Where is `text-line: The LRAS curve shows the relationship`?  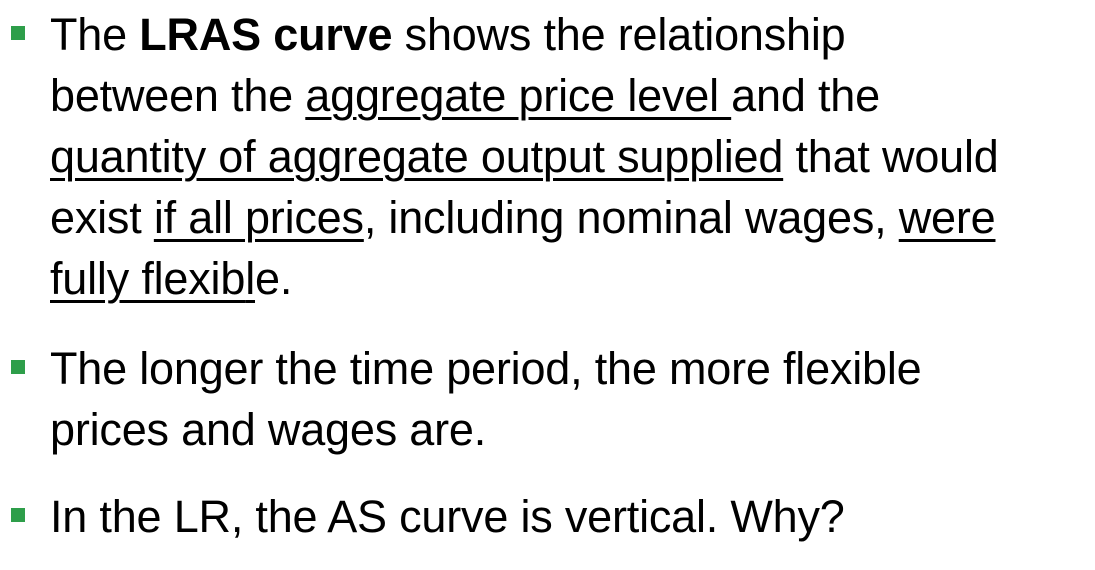
text-line: The LRAS curve shows the relationship is located at coordinates (572, 34).